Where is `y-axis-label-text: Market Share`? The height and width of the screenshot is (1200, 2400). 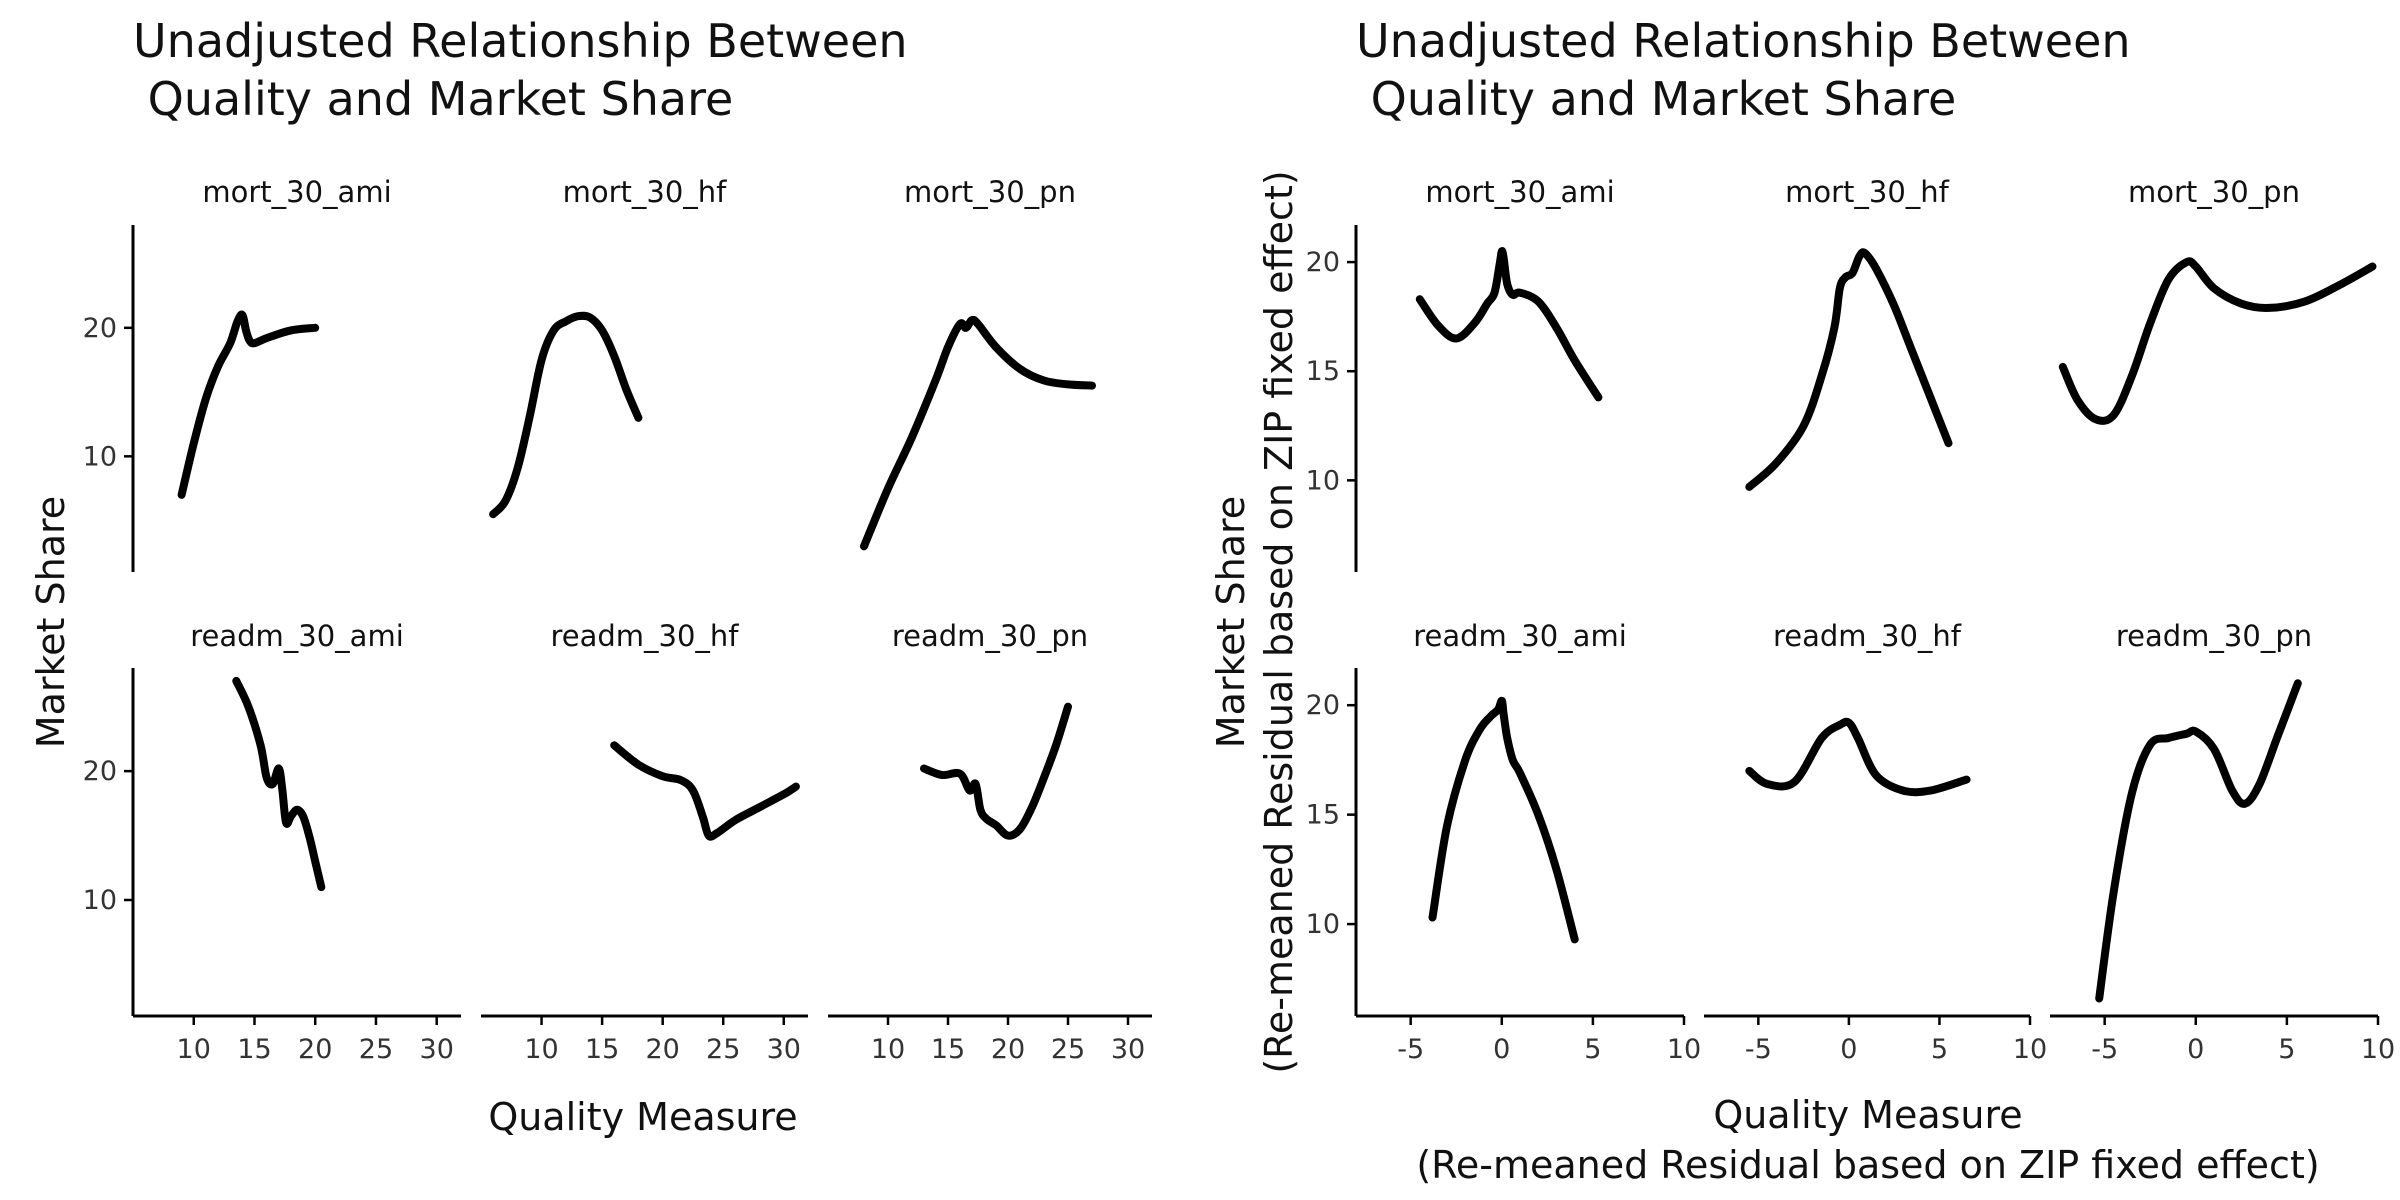
y-axis-label-text: Market Share is located at coordinates (51, 622).